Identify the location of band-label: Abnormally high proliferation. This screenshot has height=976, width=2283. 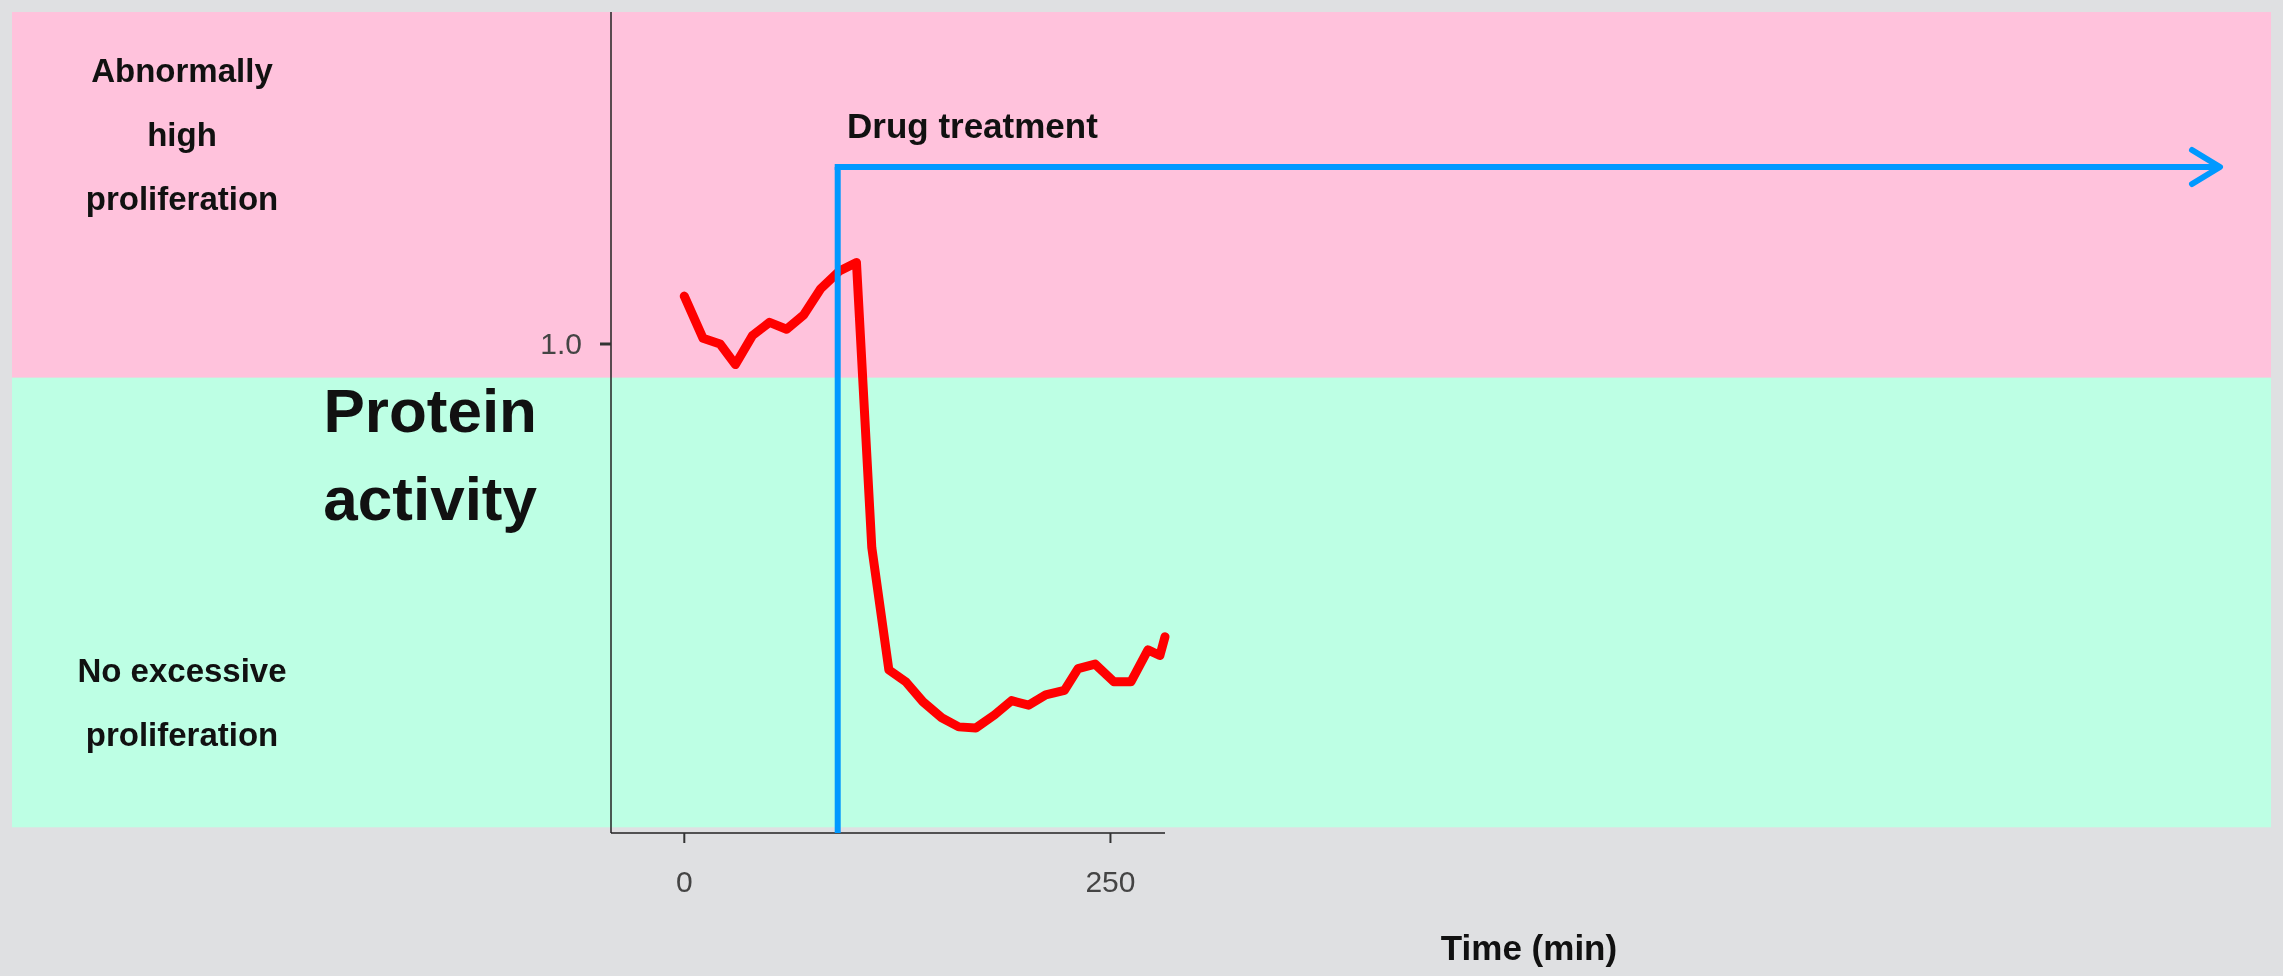
(182, 134).